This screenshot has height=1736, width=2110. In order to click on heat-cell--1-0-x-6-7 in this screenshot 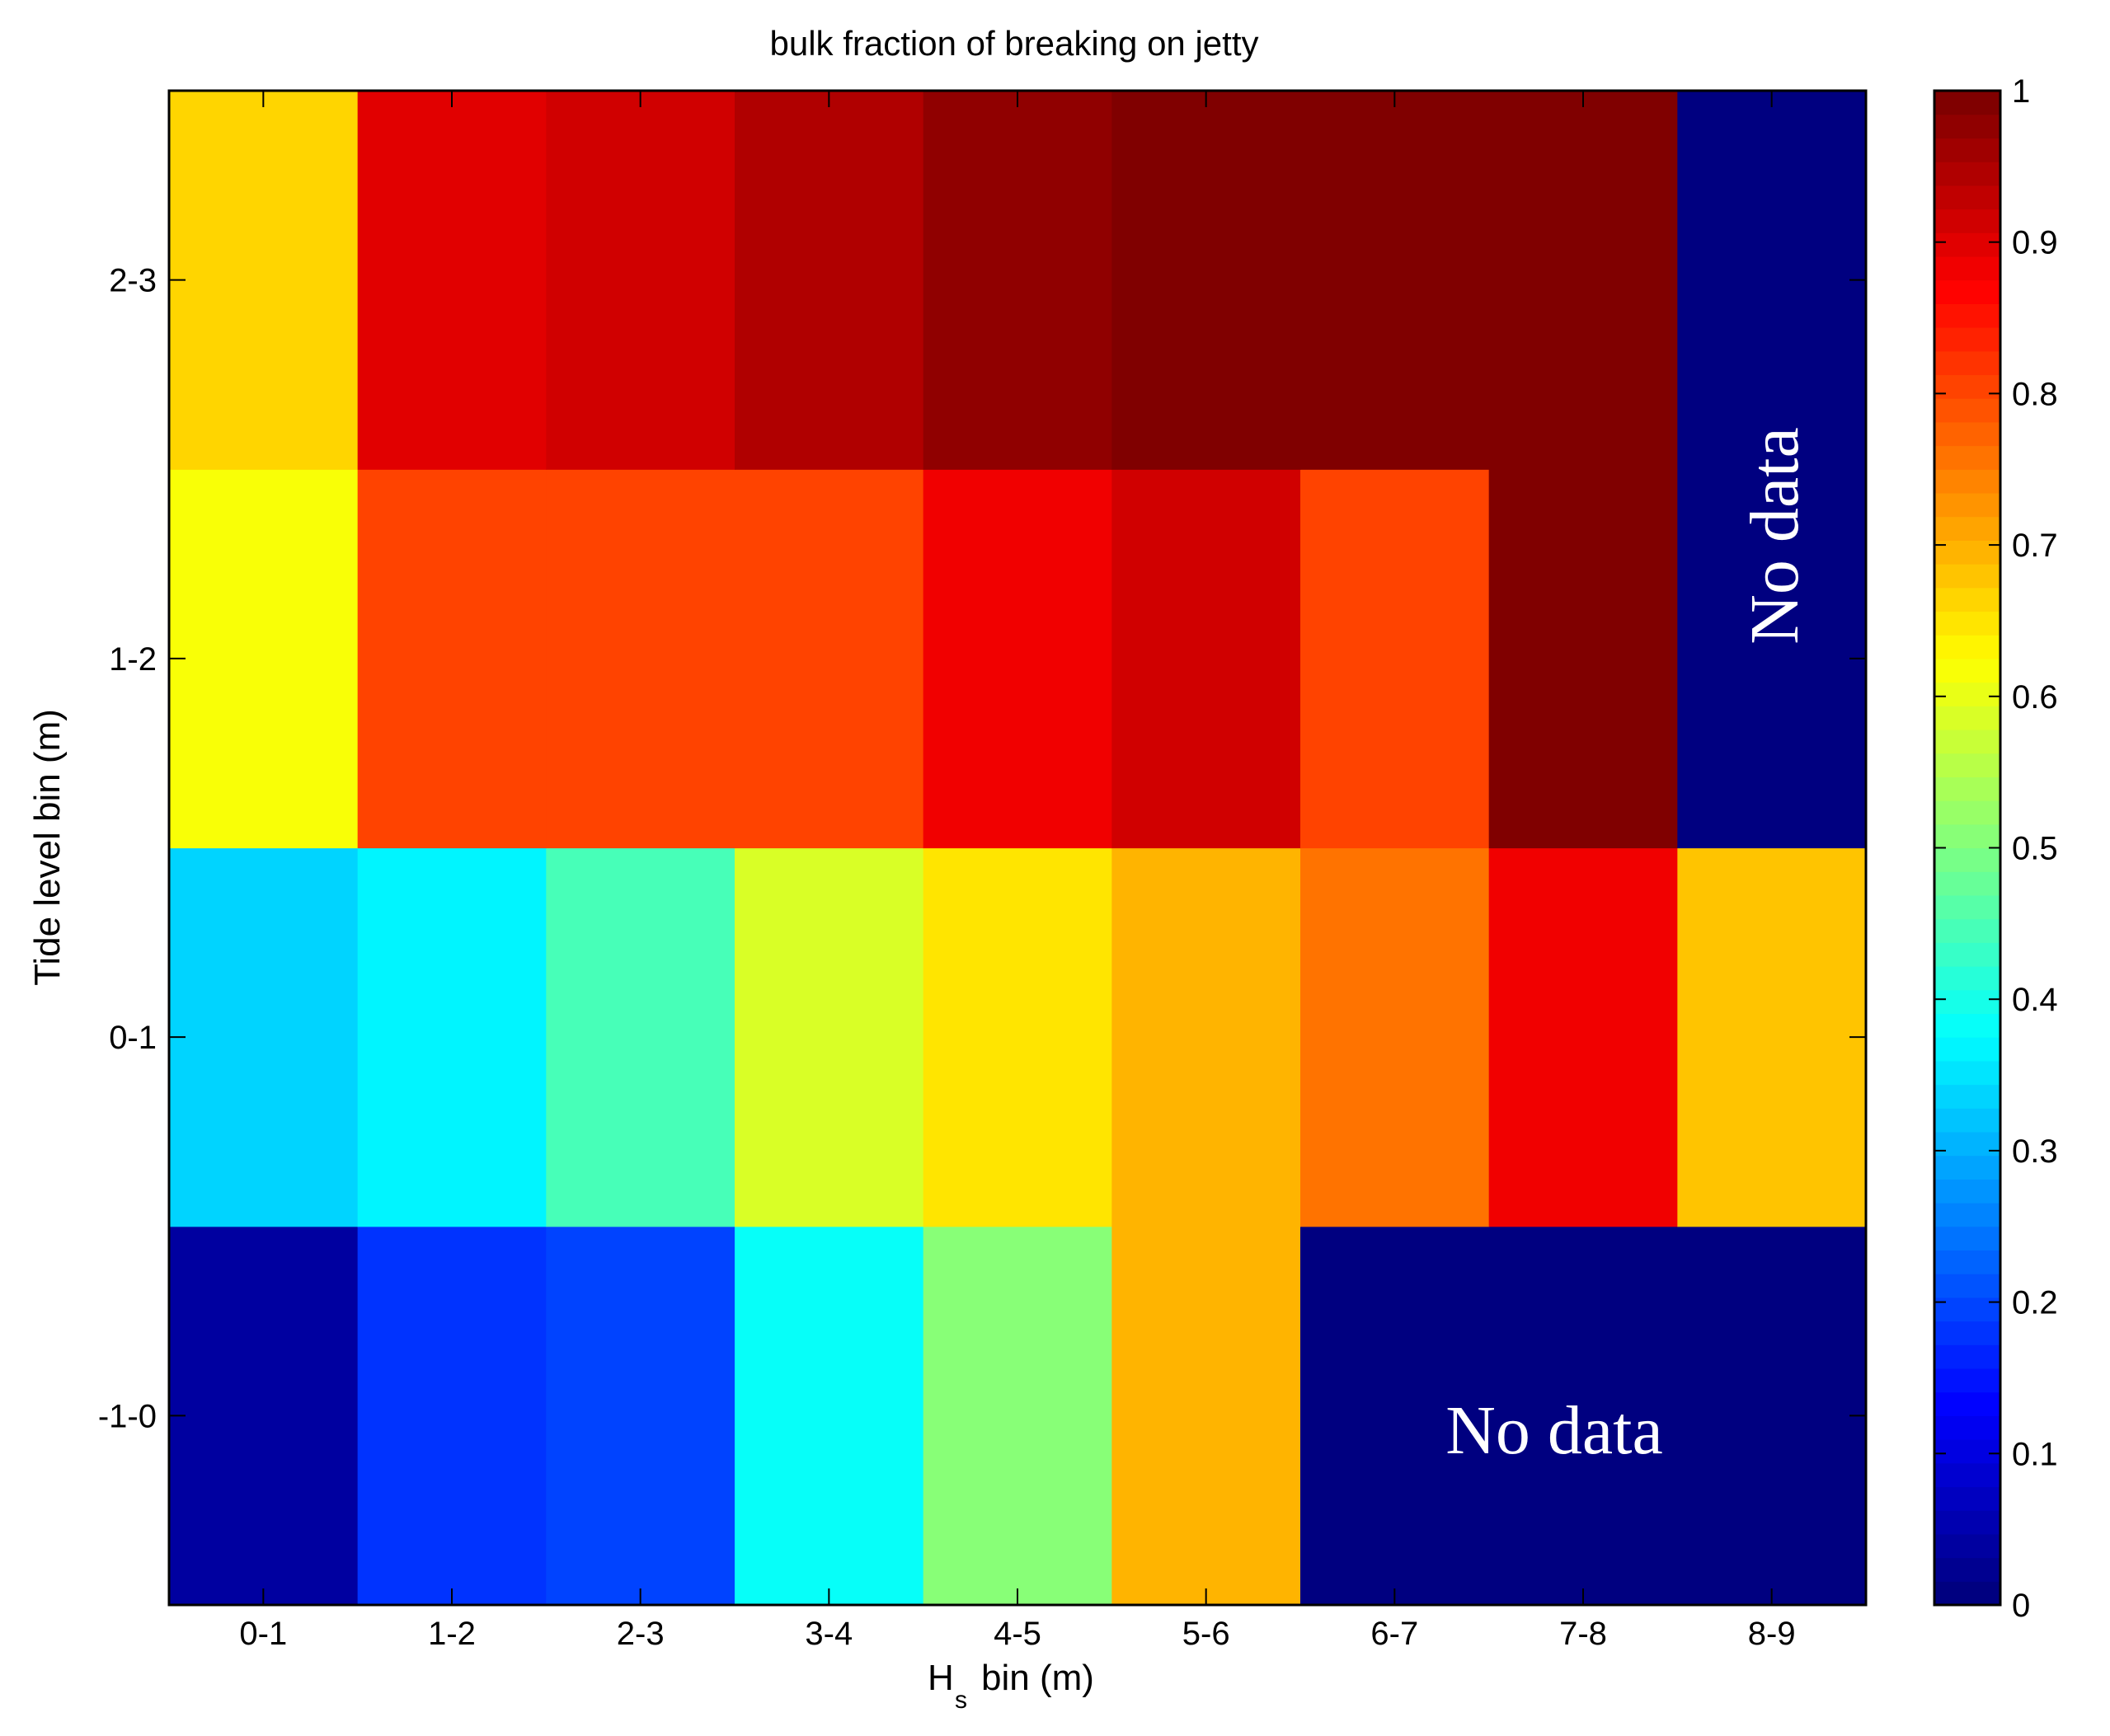, I will do `click(1395, 1416)`.